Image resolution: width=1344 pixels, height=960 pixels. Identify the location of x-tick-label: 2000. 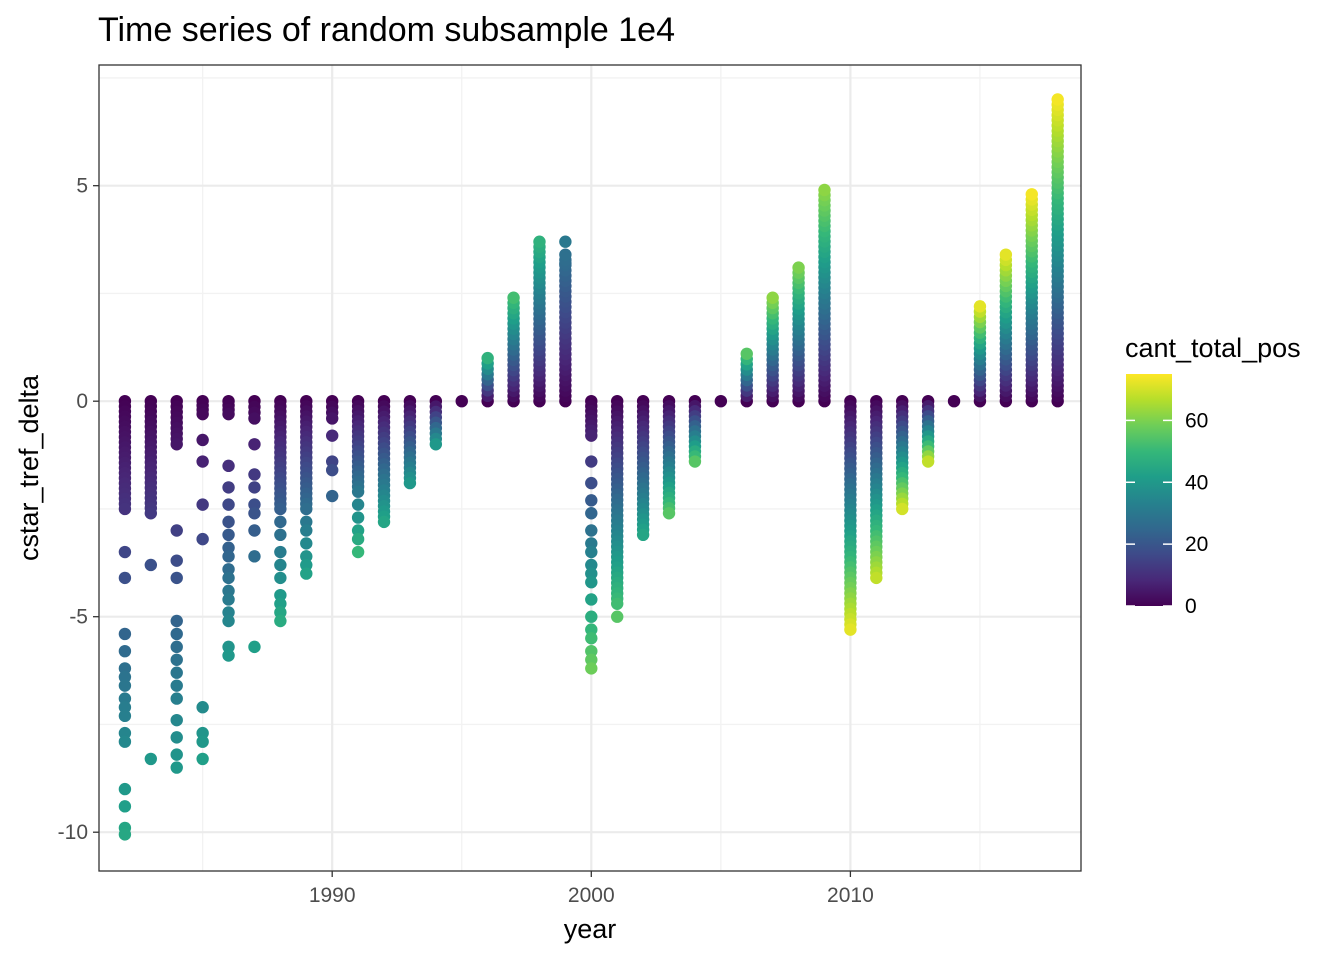
(591, 895).